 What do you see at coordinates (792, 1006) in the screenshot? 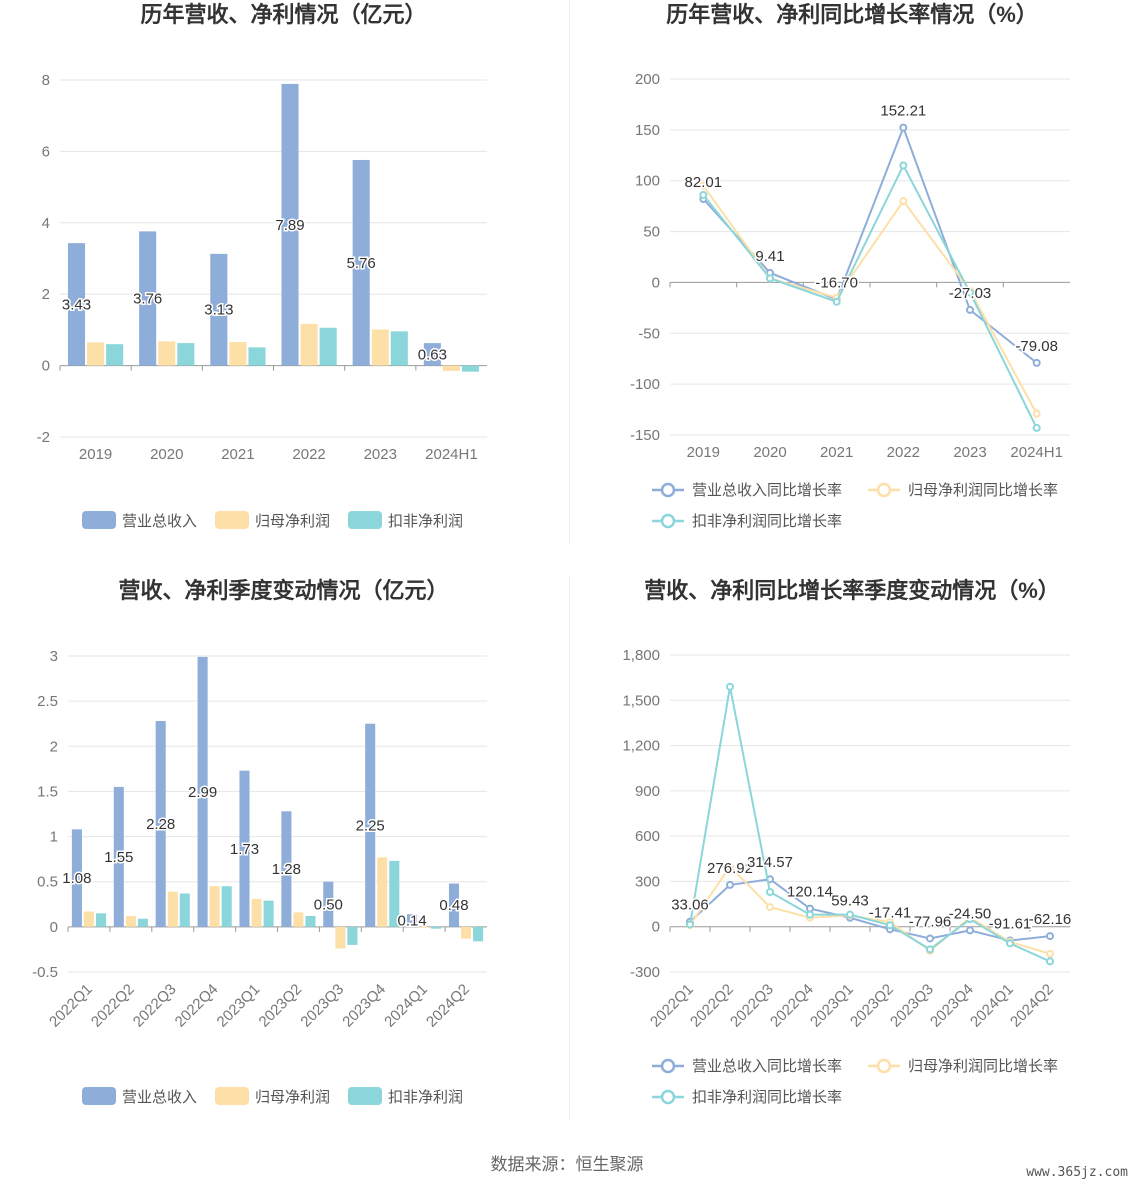
I see `x-tick-label: 2022Q4` at bounding box center [792, 1006].